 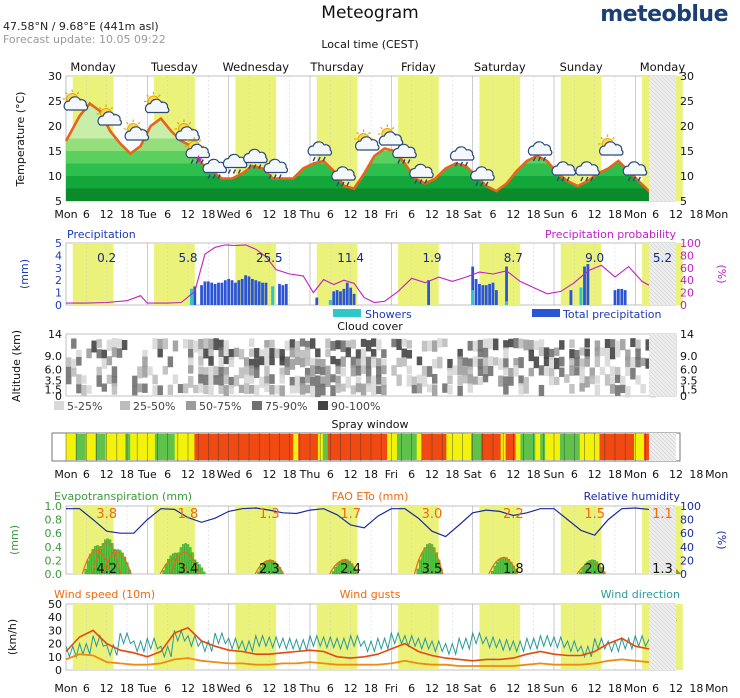 I want to click on temperature-time-axis-tick-label: 12, so click(x=269, y=214).